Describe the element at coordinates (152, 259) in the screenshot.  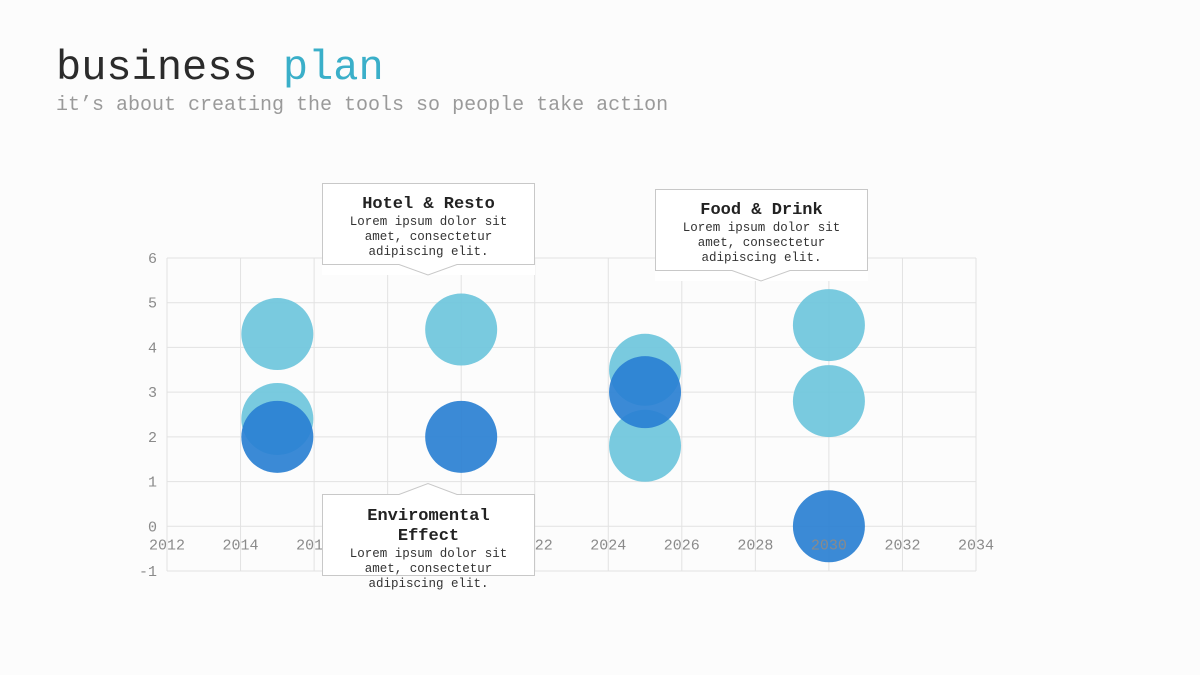
I see `y-tick-label: 6` at that location.